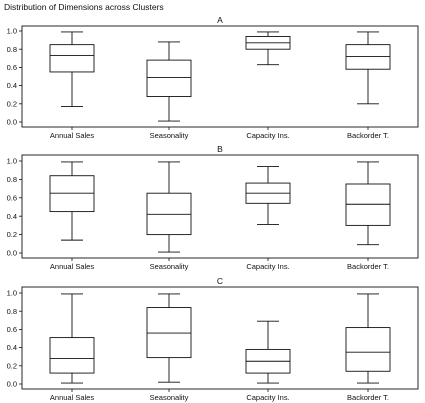 This screenshot has width=425, height=403. I want to click on panel-title: A, so click(220, 20).